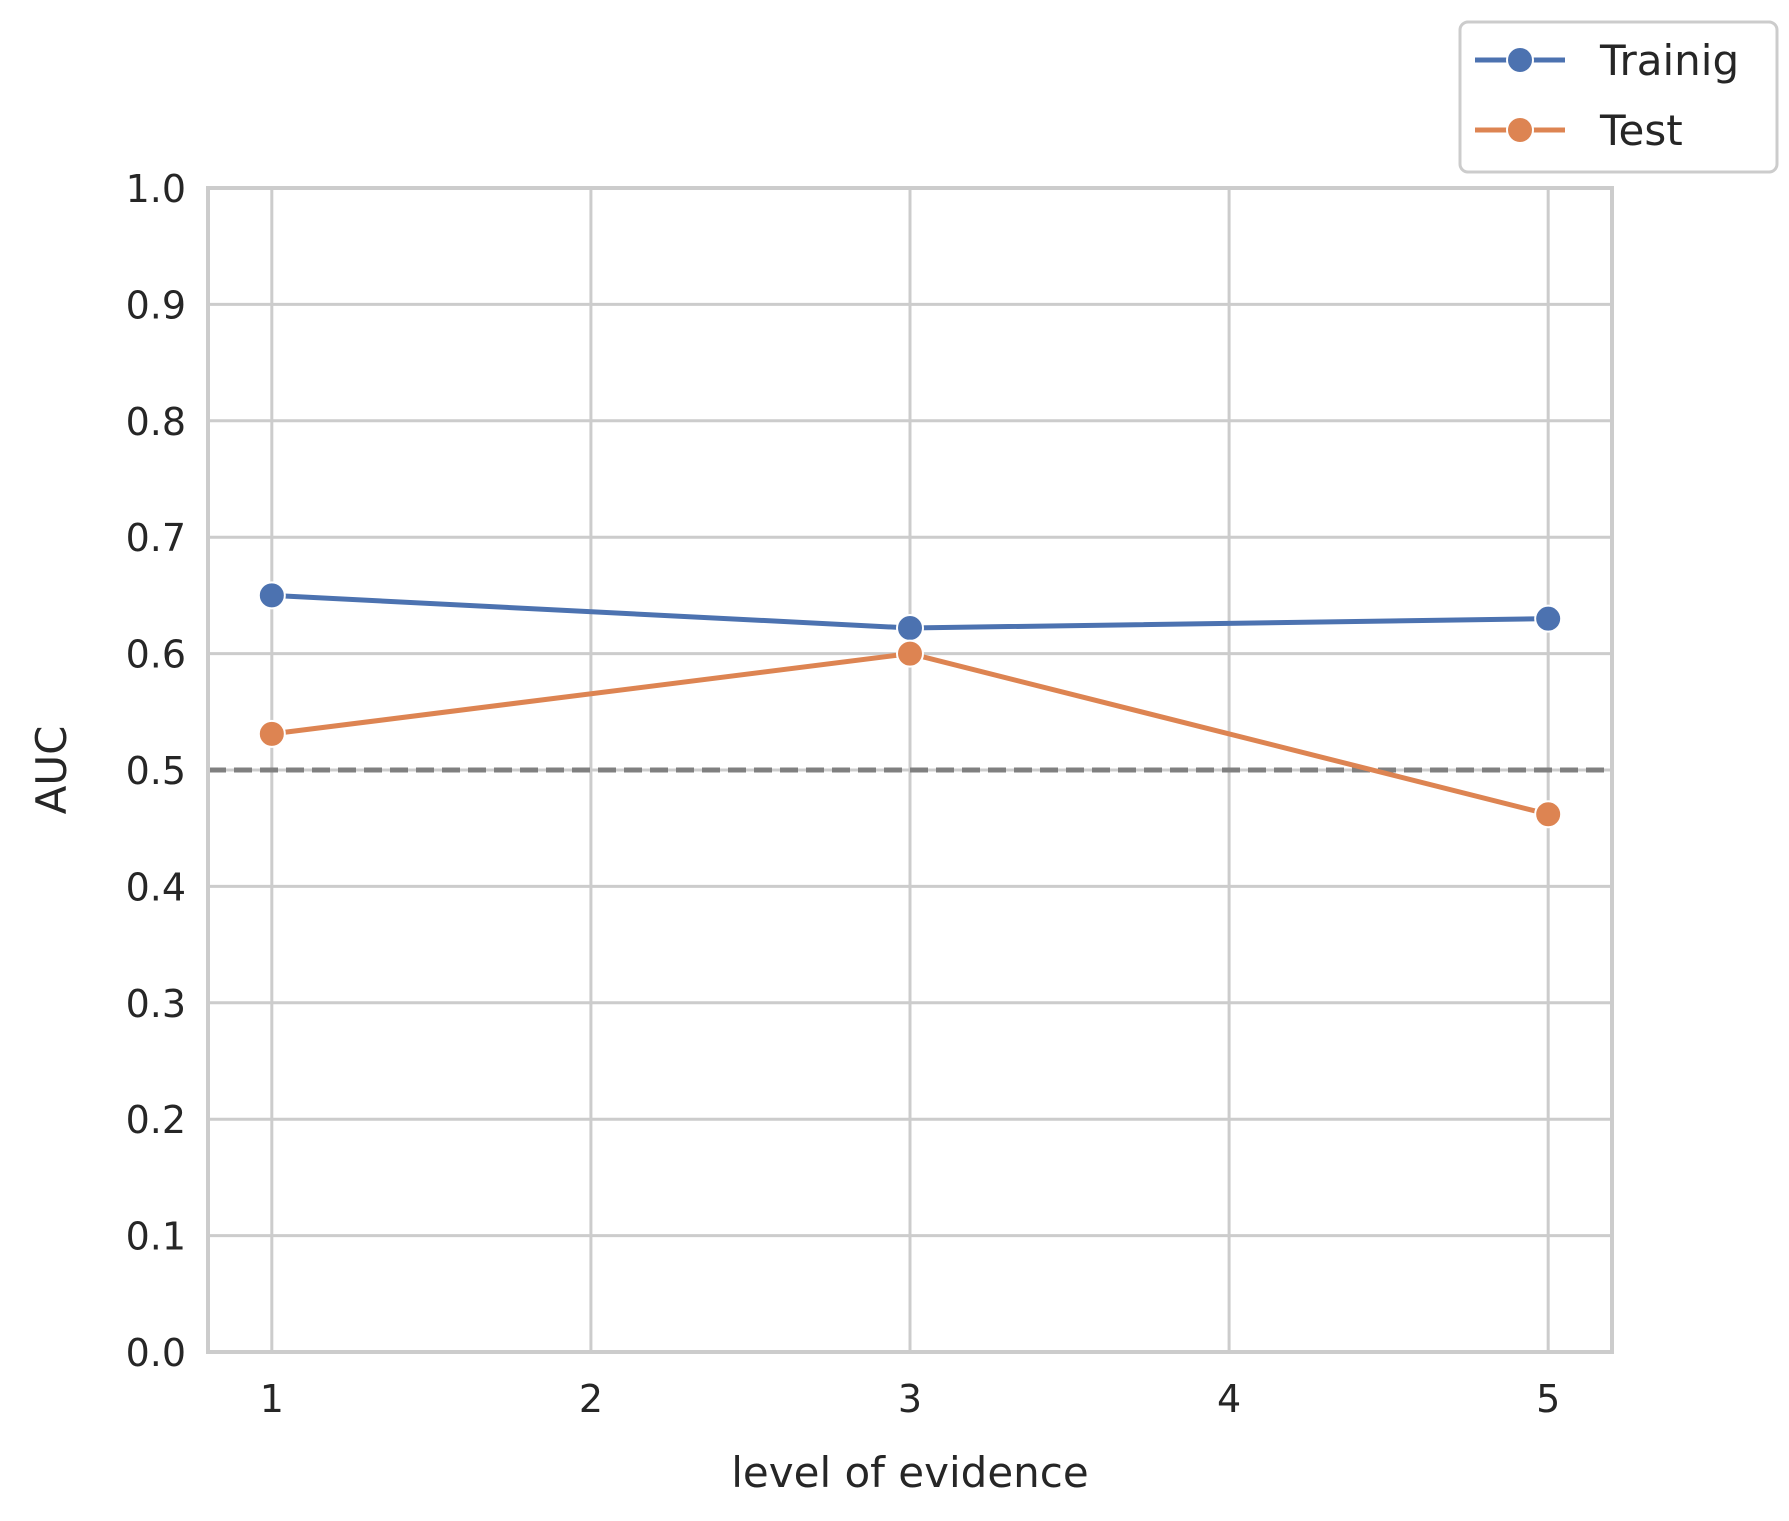  I want to click on series-trainig, so click(910, 611).